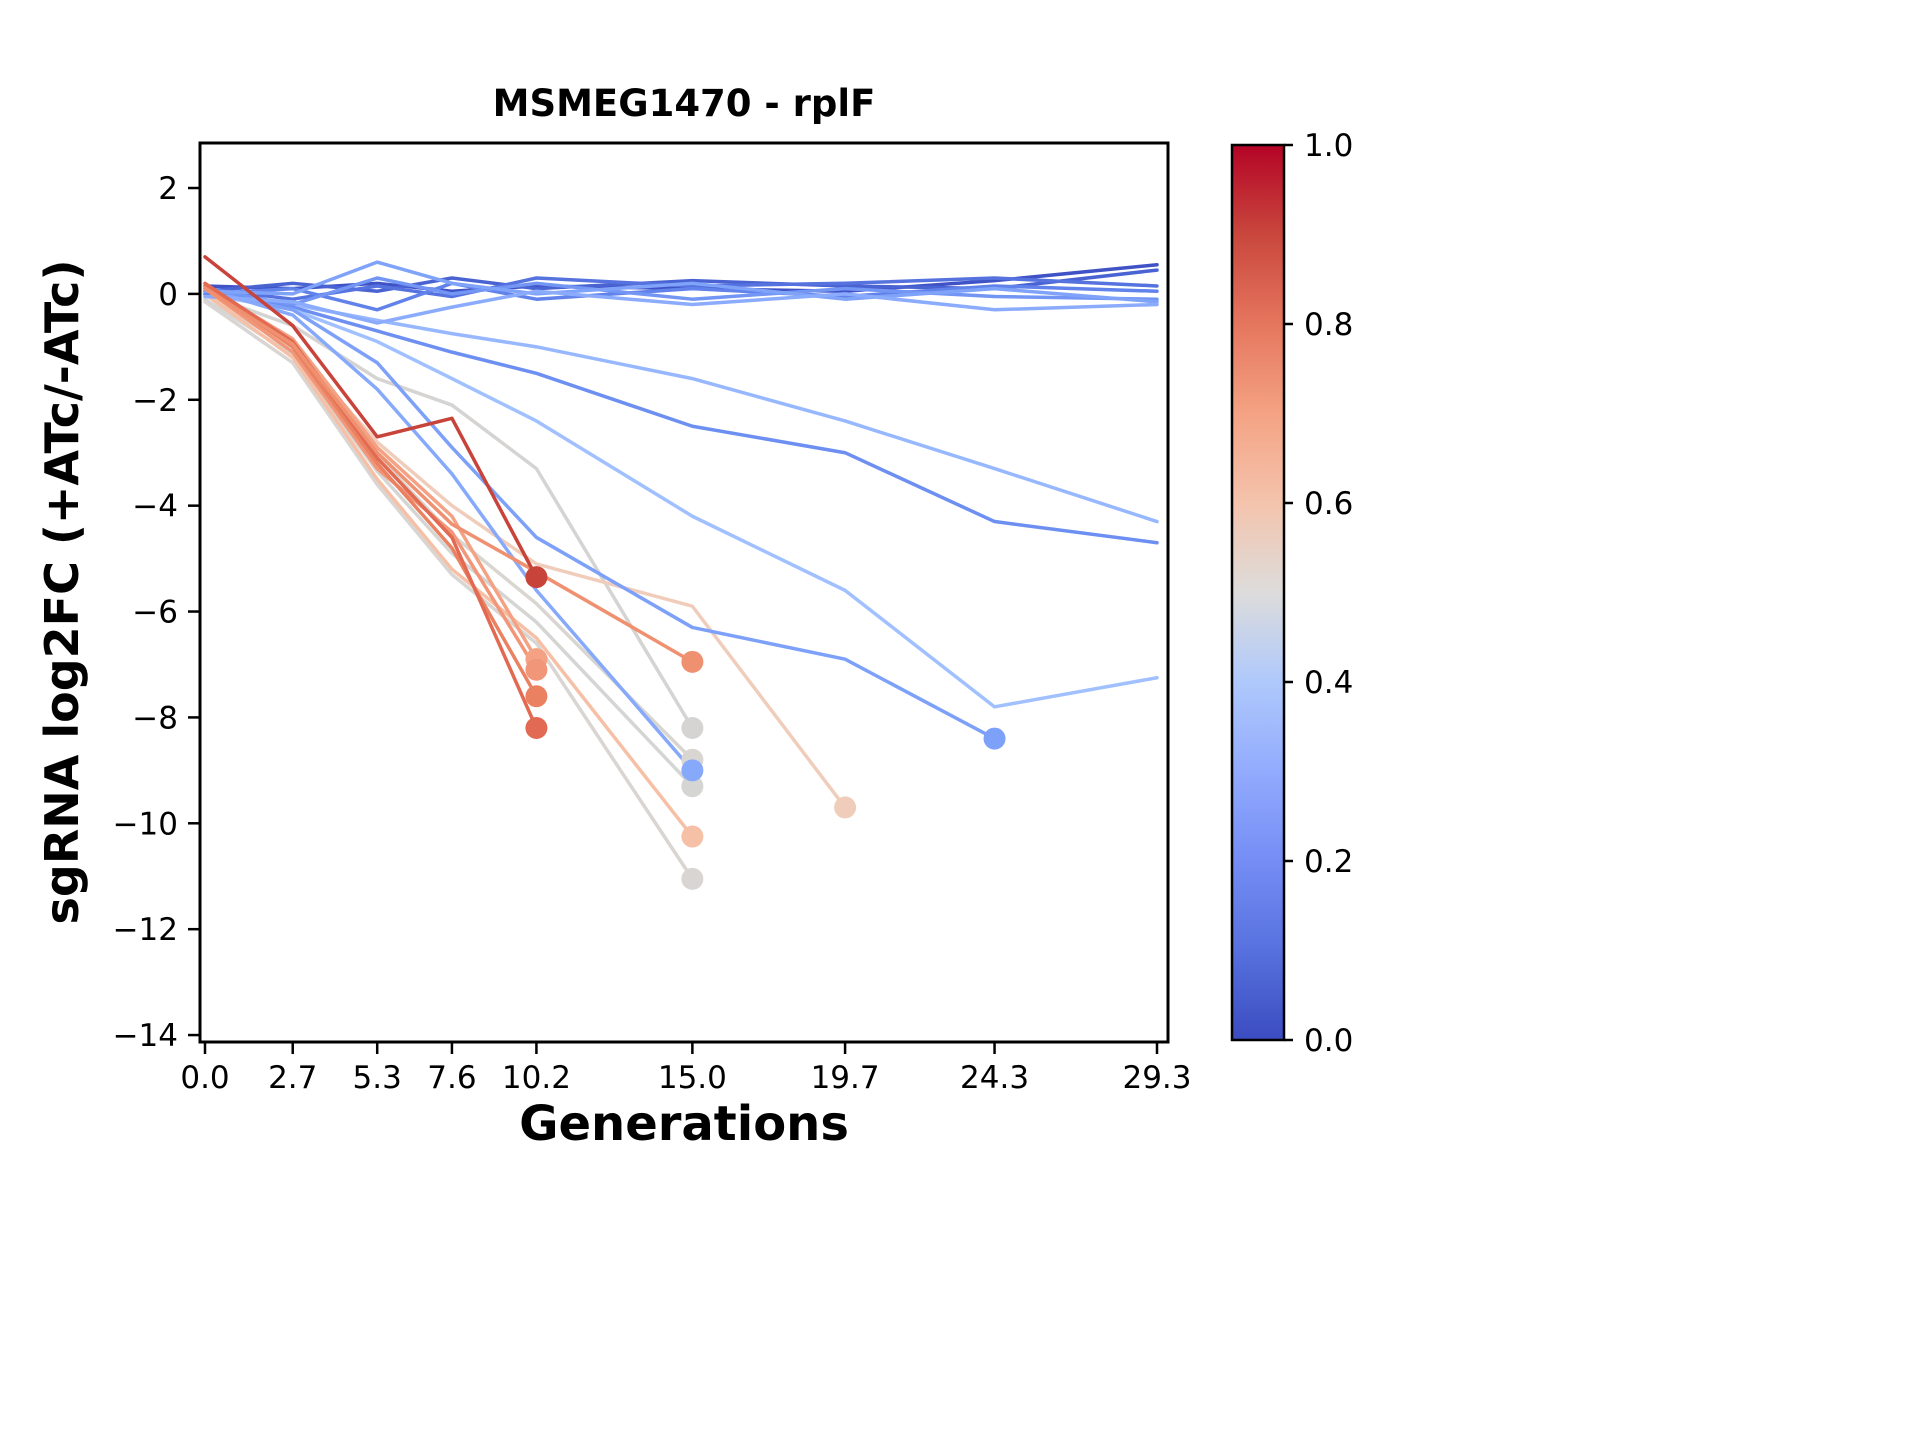 The height and width of the screenshot is (1440, 1920). I want to click on x-tick-label: 0.0, so click(204, 1078).